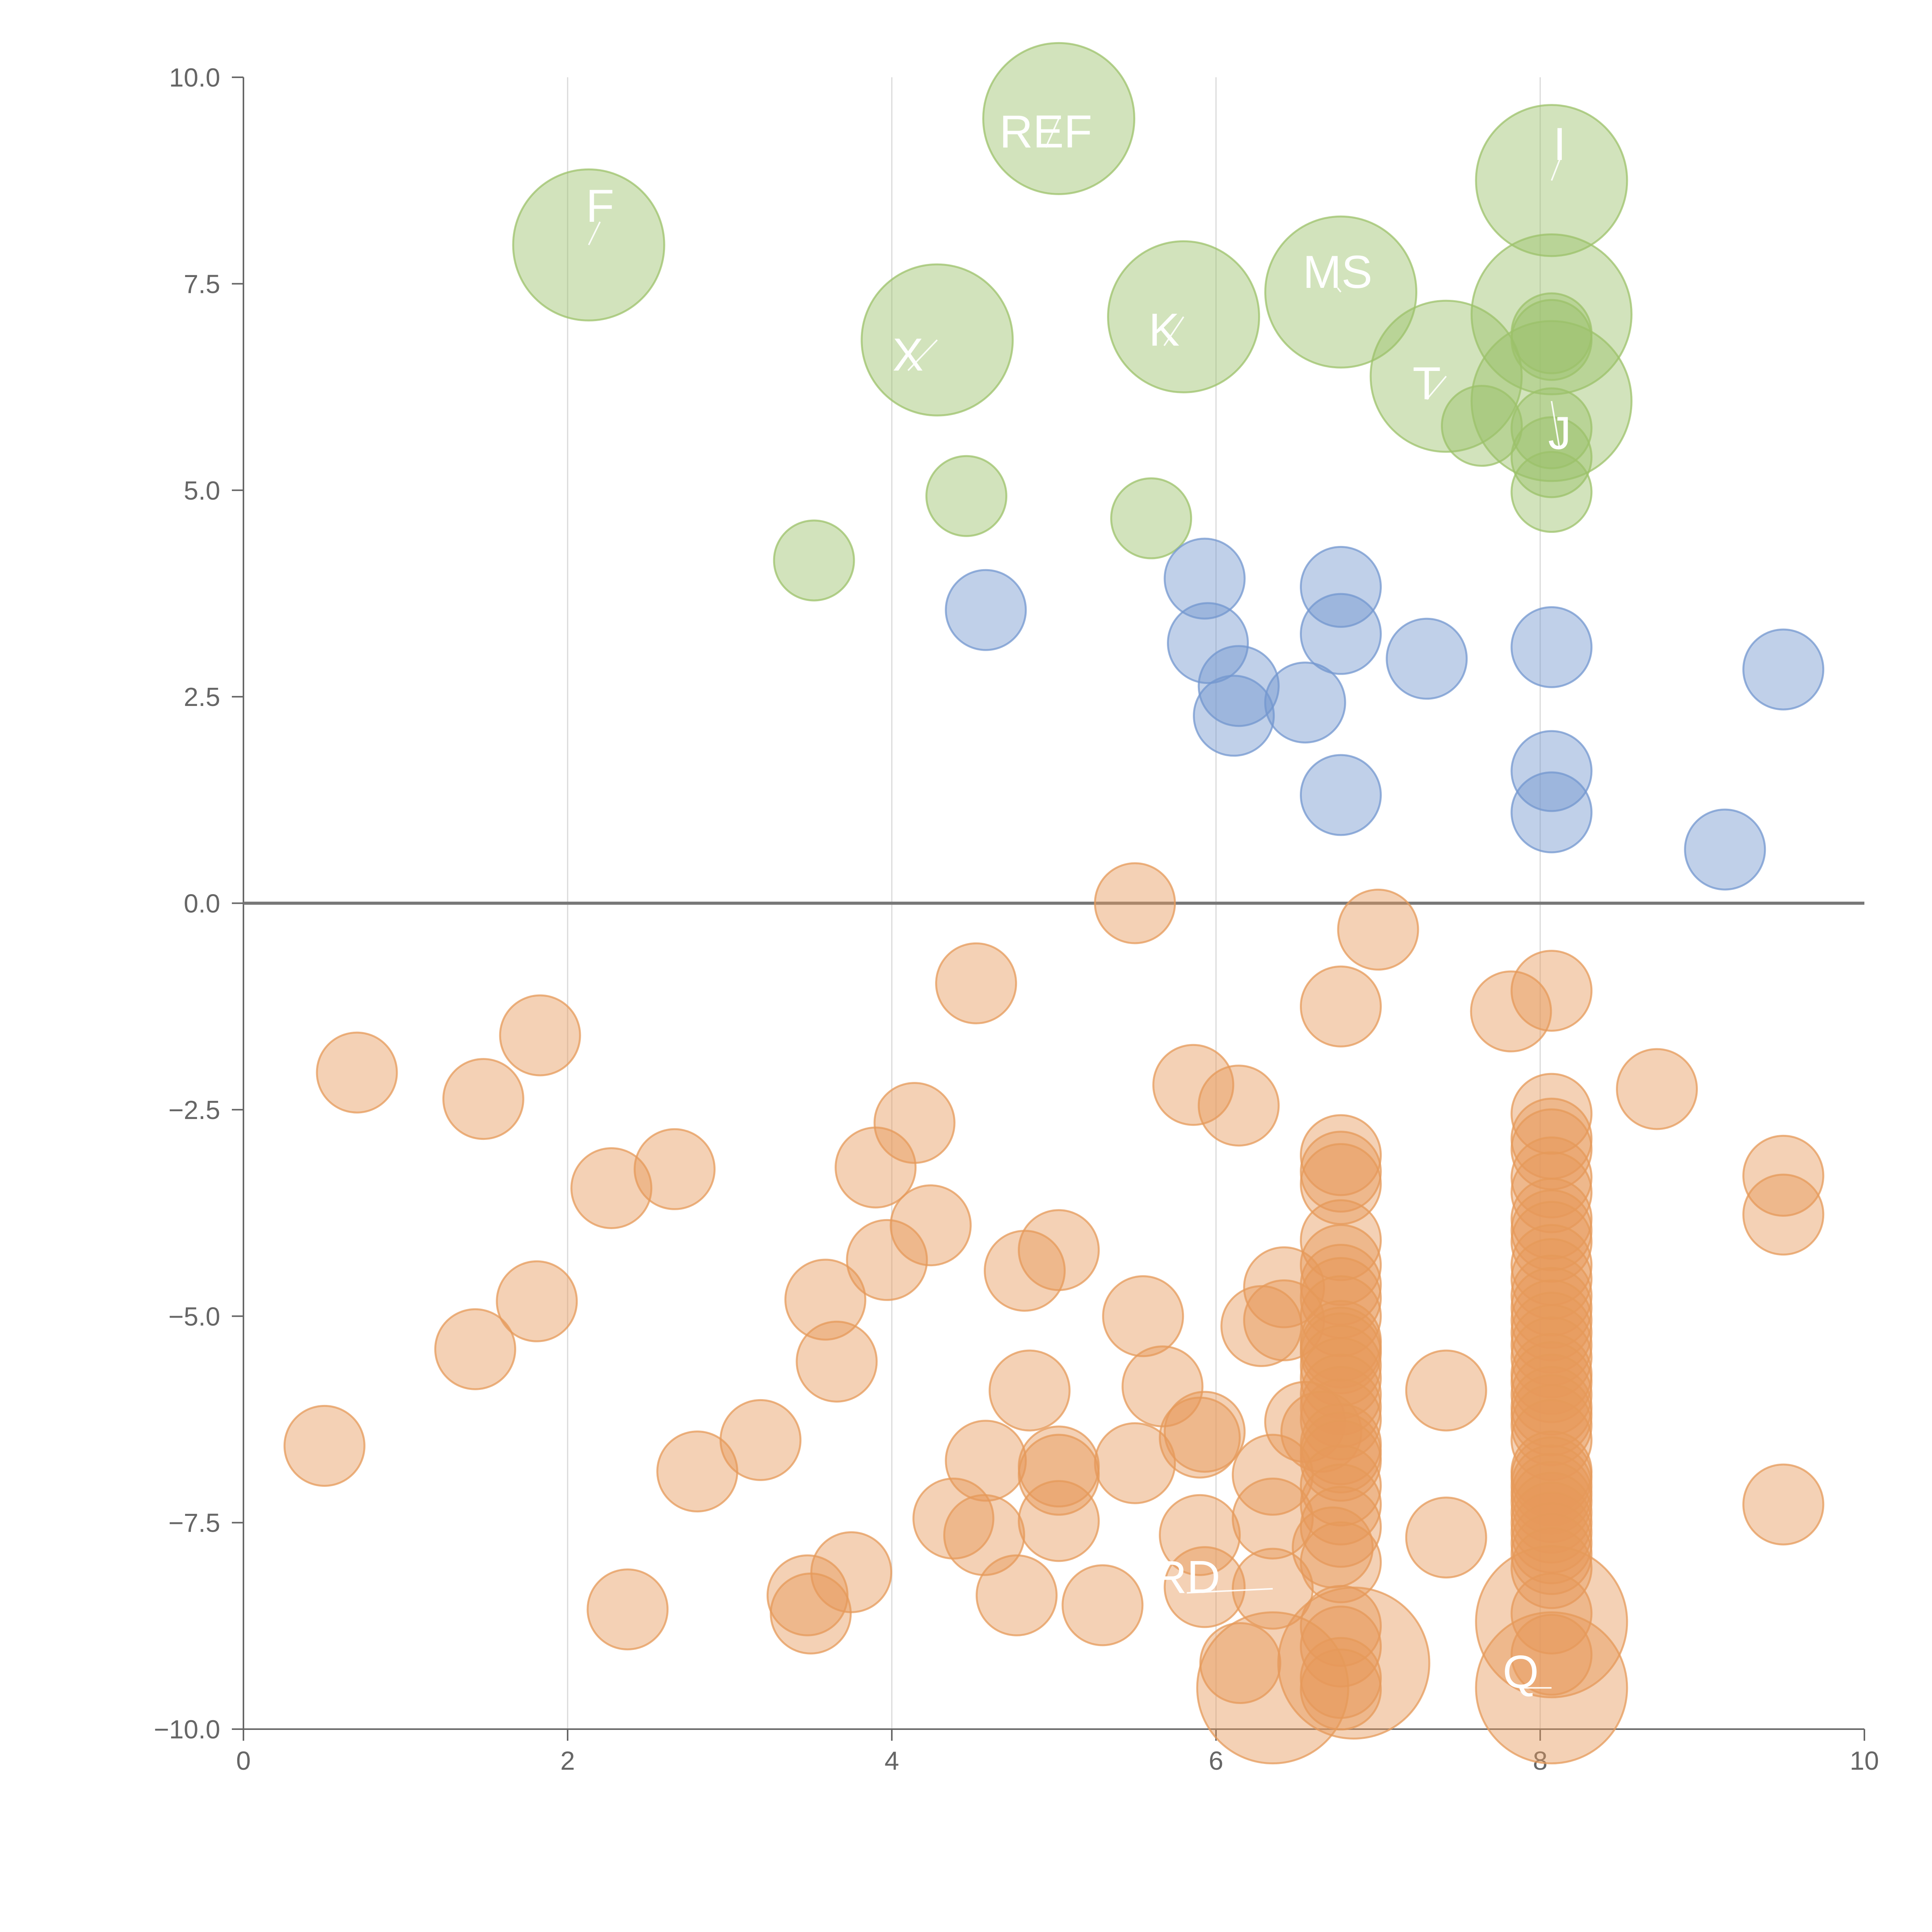 The width and height of the screenshot is (1932, 1932). Describe the element at coordinates (1186, 1577) in the screenshot. I see `annotation-label: RD` at that location.